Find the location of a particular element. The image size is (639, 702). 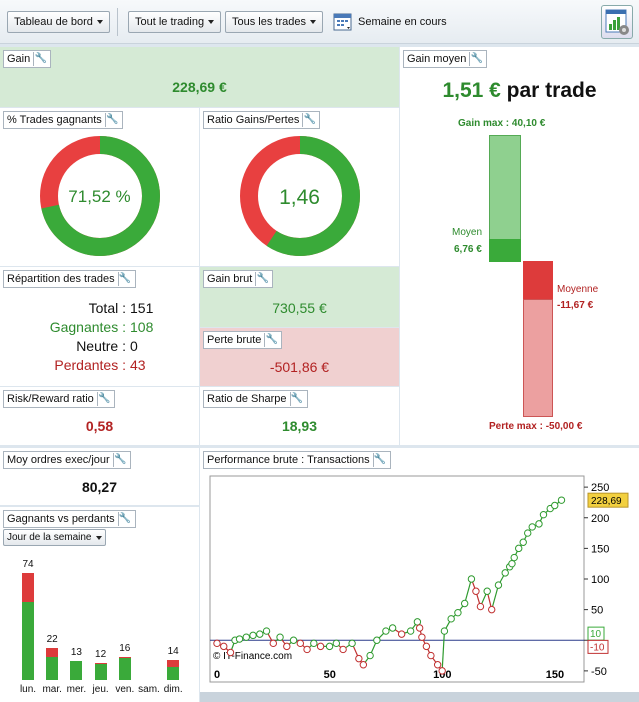

y-tick-label: 50 is located at coordinates (597, 611).